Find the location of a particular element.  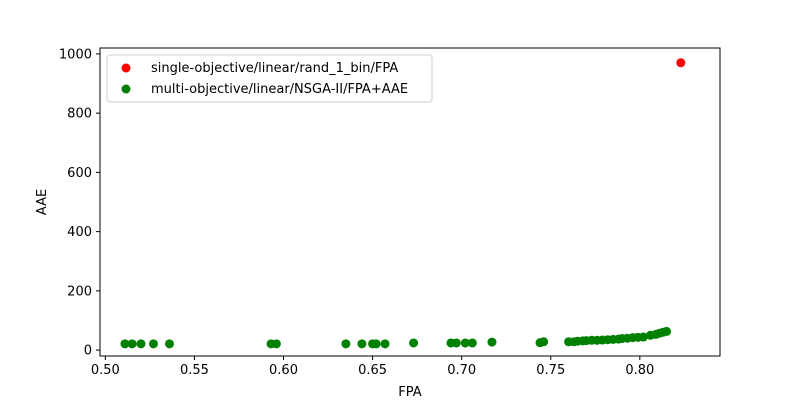

y-axis-label: AAE is located at coordinates (42, 202).